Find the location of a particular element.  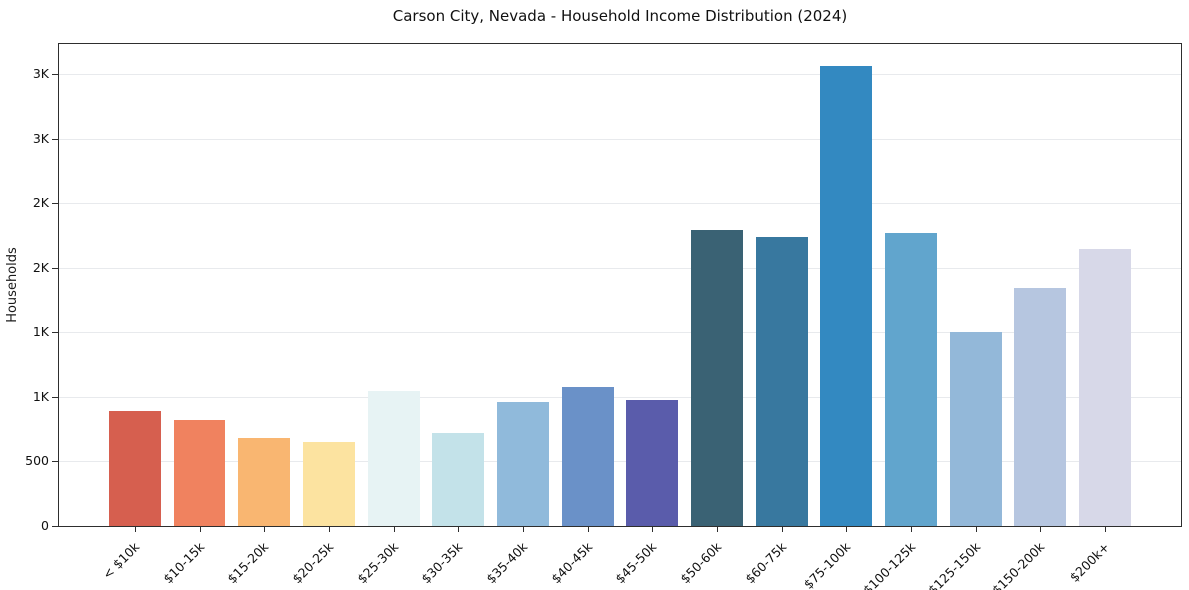

bar-150-200k is located at coordinates (1040, 407).